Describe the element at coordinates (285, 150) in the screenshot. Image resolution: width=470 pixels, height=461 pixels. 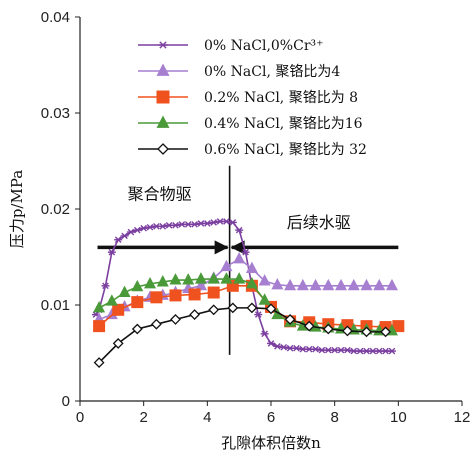
I see `legend-label: 0.6% NaCl, 聚铬比为 32` at that location.